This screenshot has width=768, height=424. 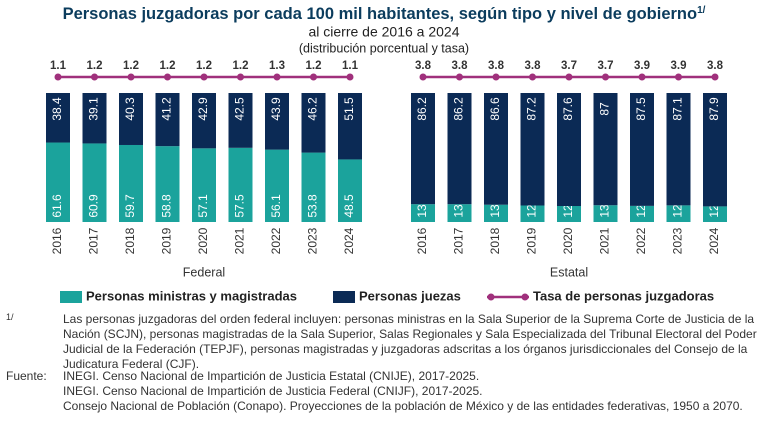 I want to click on bar-value-label: 56.1, so click(x=276, y=206).